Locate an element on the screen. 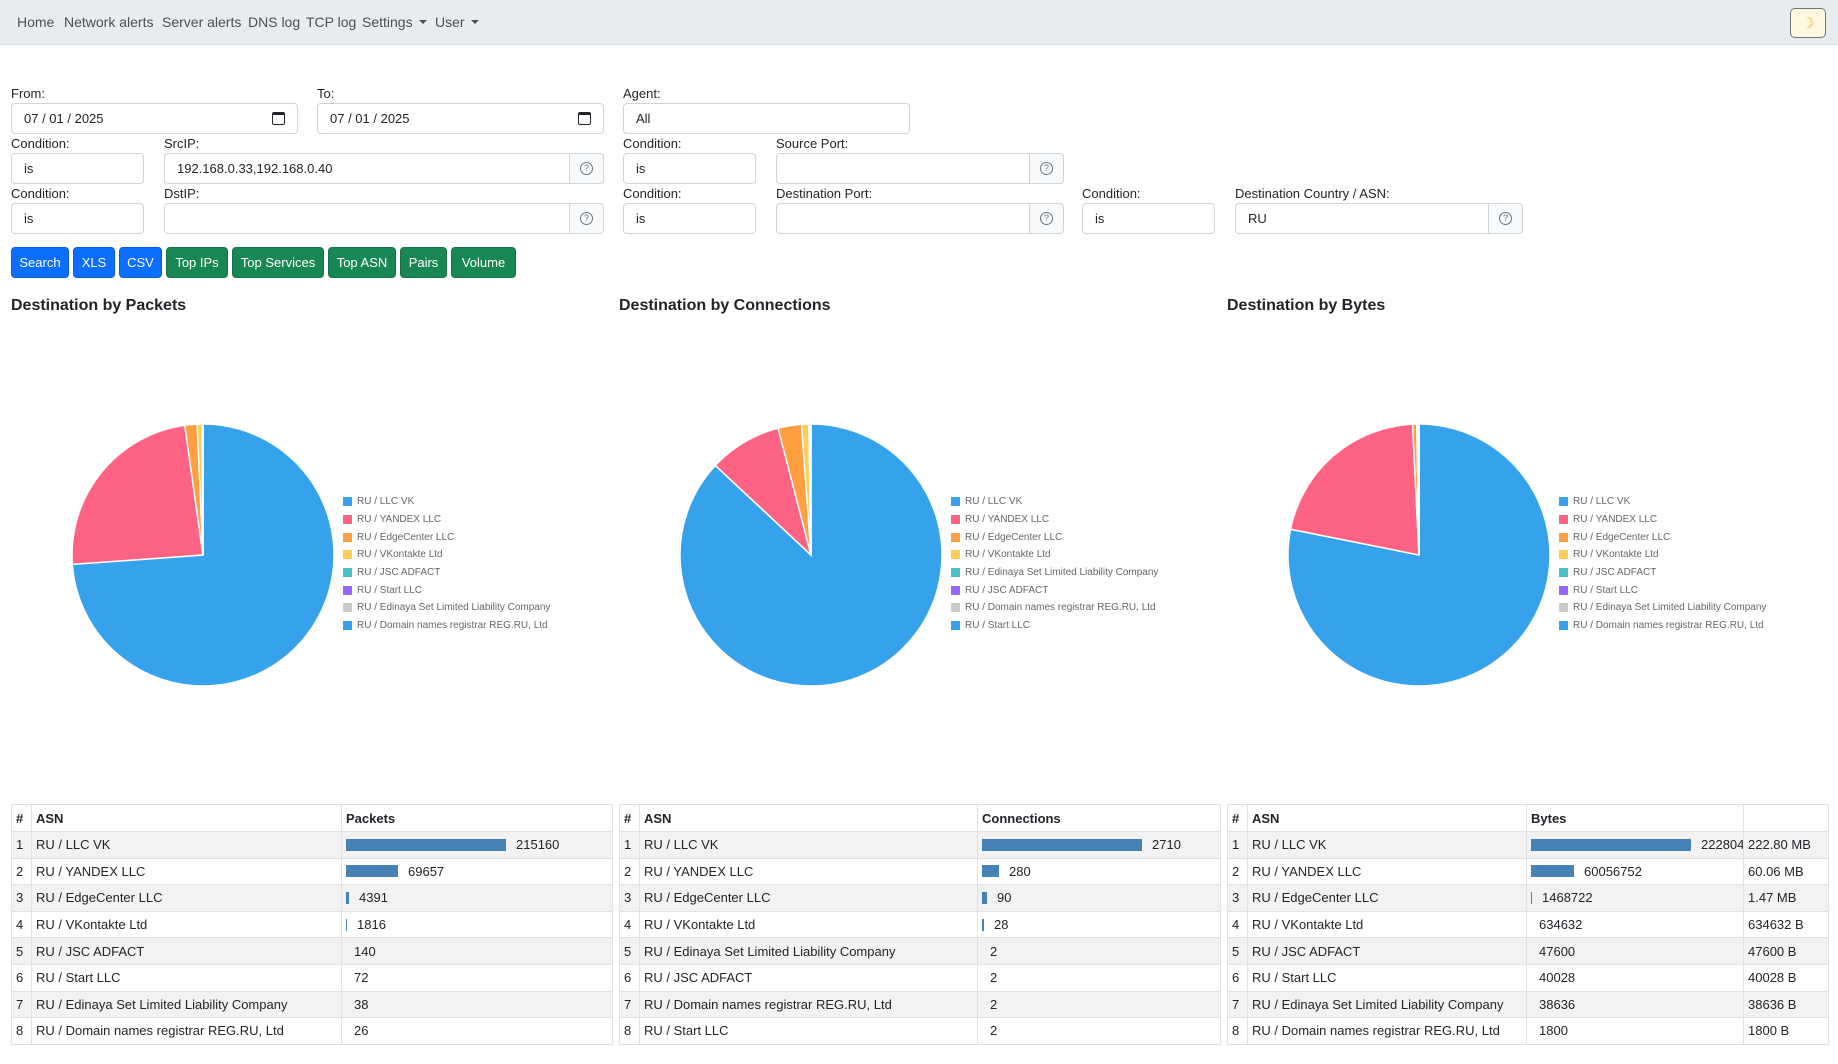  table-row: 2 RU / YANDEX LLC 280 is located at coordinates (920, 871).